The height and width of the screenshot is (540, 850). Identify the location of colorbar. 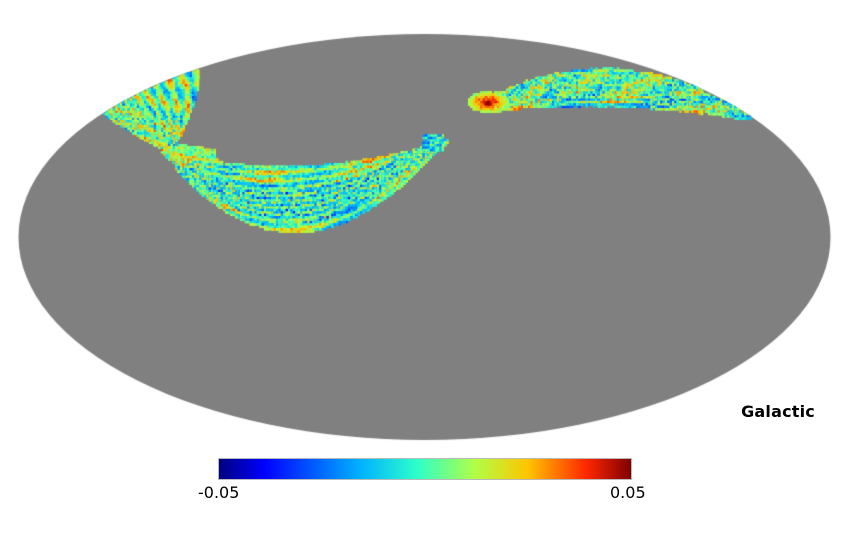
(425, 469).